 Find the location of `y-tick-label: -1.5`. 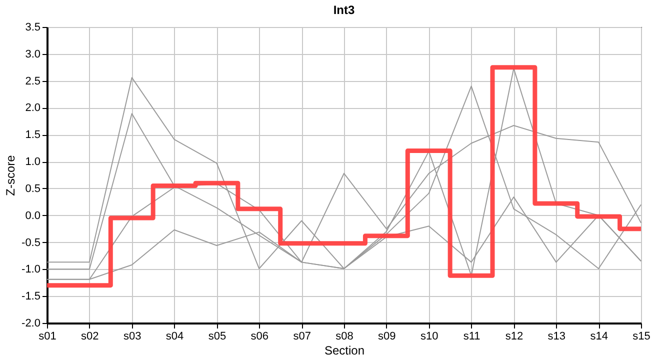

y-tick-label: -1.5 is located at coordinates (31, 296).